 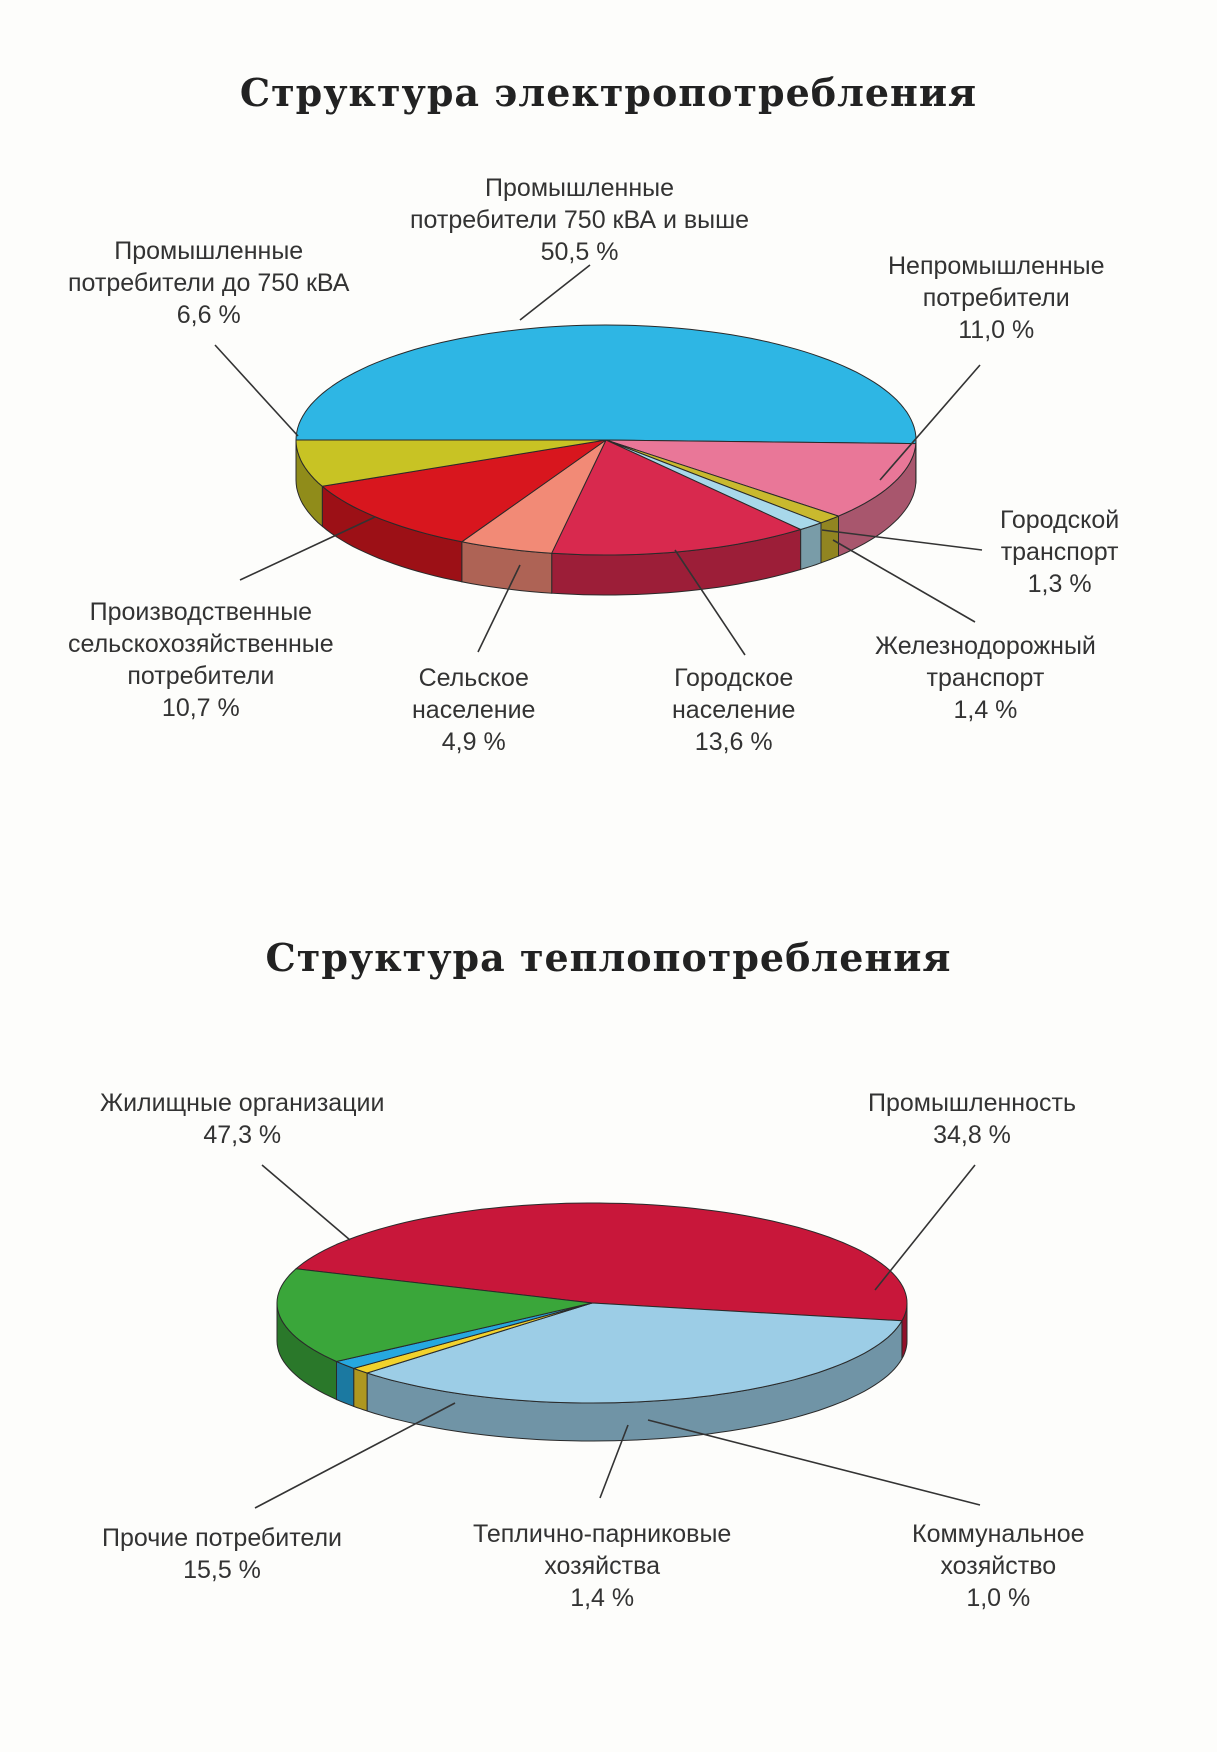 I want to click on label-railway-transport: Железнодорожный транспорт 1,4 %, so click(x=985, y=678).